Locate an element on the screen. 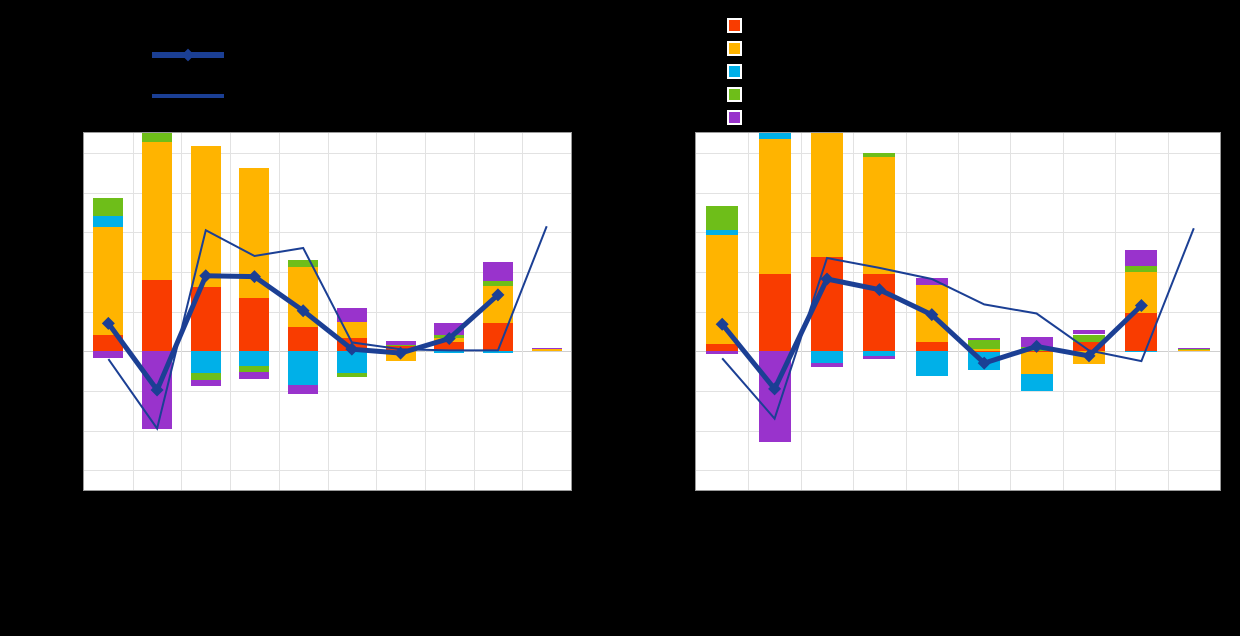  line-series-path is located at coordinates (303, 334).